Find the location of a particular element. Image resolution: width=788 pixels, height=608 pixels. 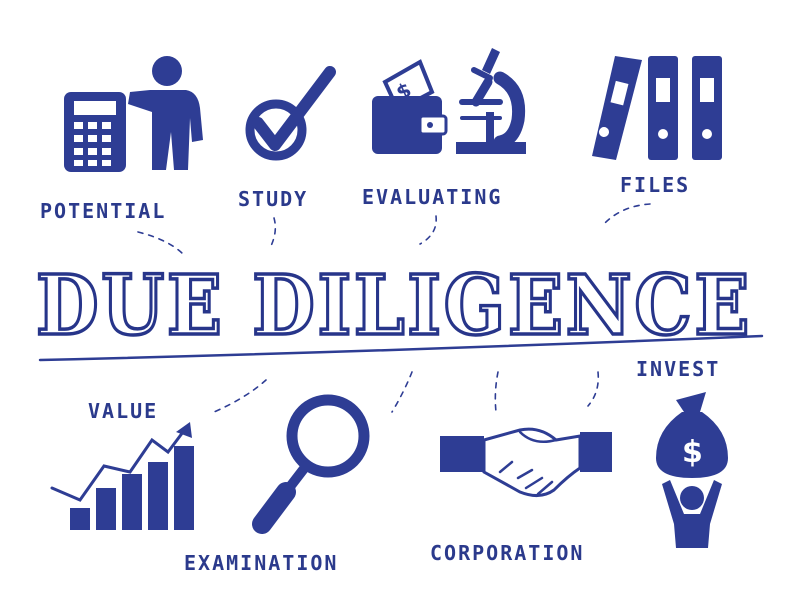

title-underline is located at coordinates (401, 348).